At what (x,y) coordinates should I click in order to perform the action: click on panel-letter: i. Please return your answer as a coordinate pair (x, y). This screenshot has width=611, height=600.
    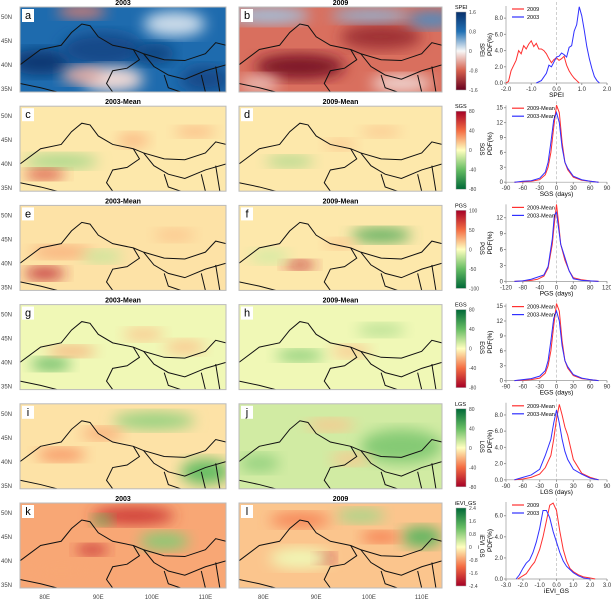
    Looking at the image, I should click on (28, 413).